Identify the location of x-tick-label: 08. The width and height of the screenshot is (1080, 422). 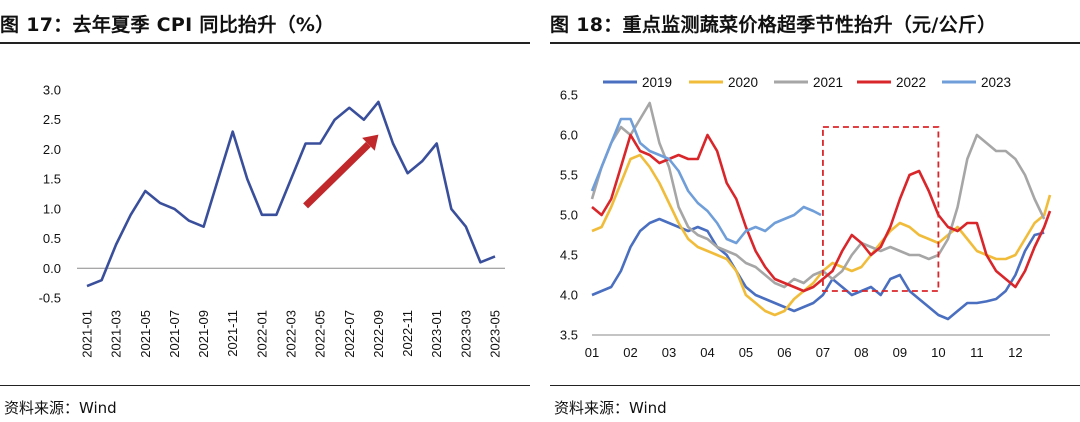
(861, 352).